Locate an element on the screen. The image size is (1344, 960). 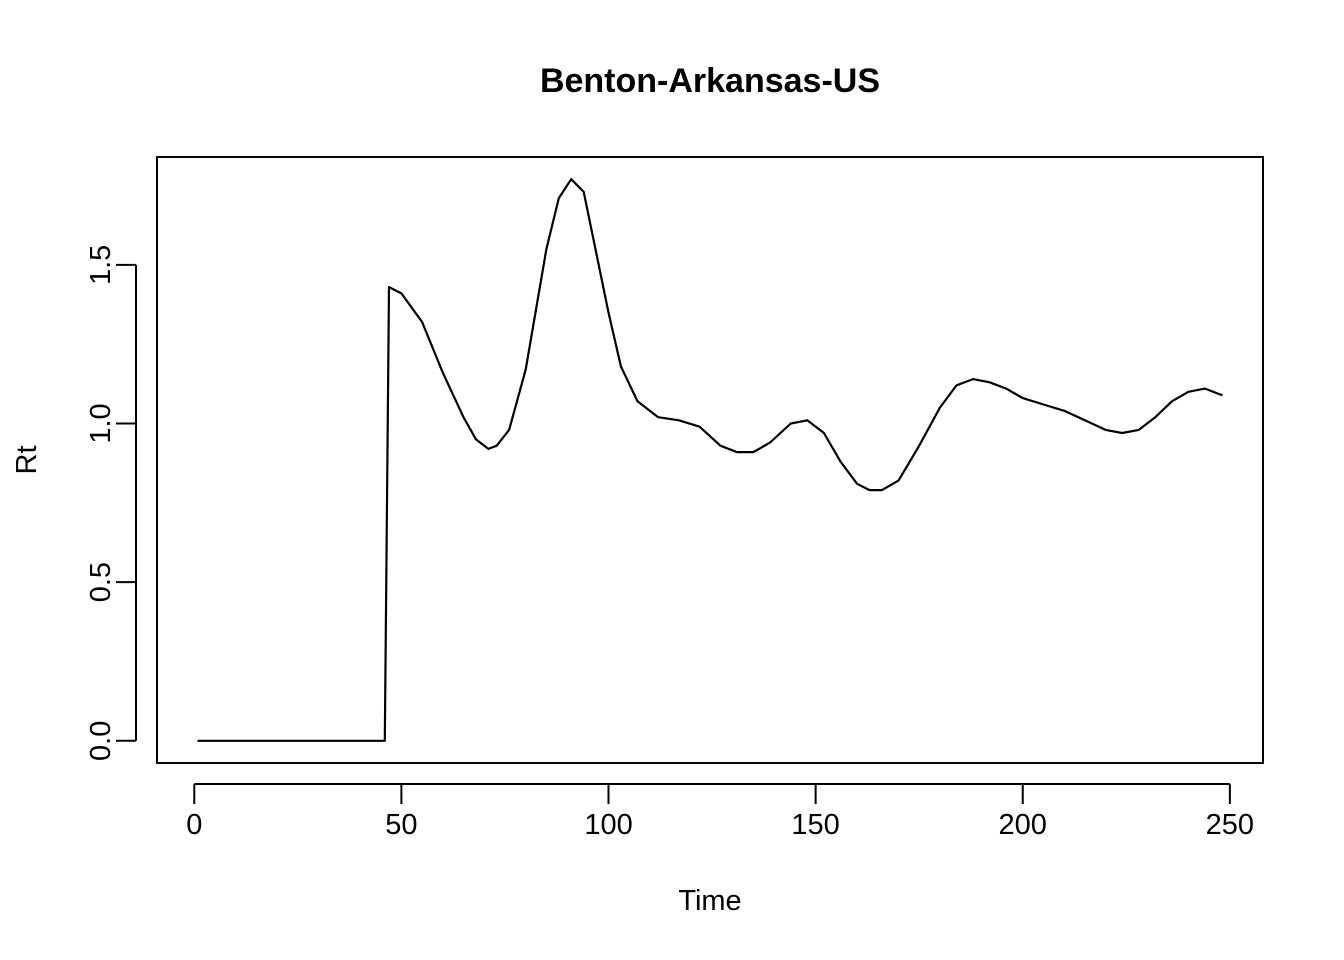
x-tick-label: 250 is located at coordinates (1230, 825).